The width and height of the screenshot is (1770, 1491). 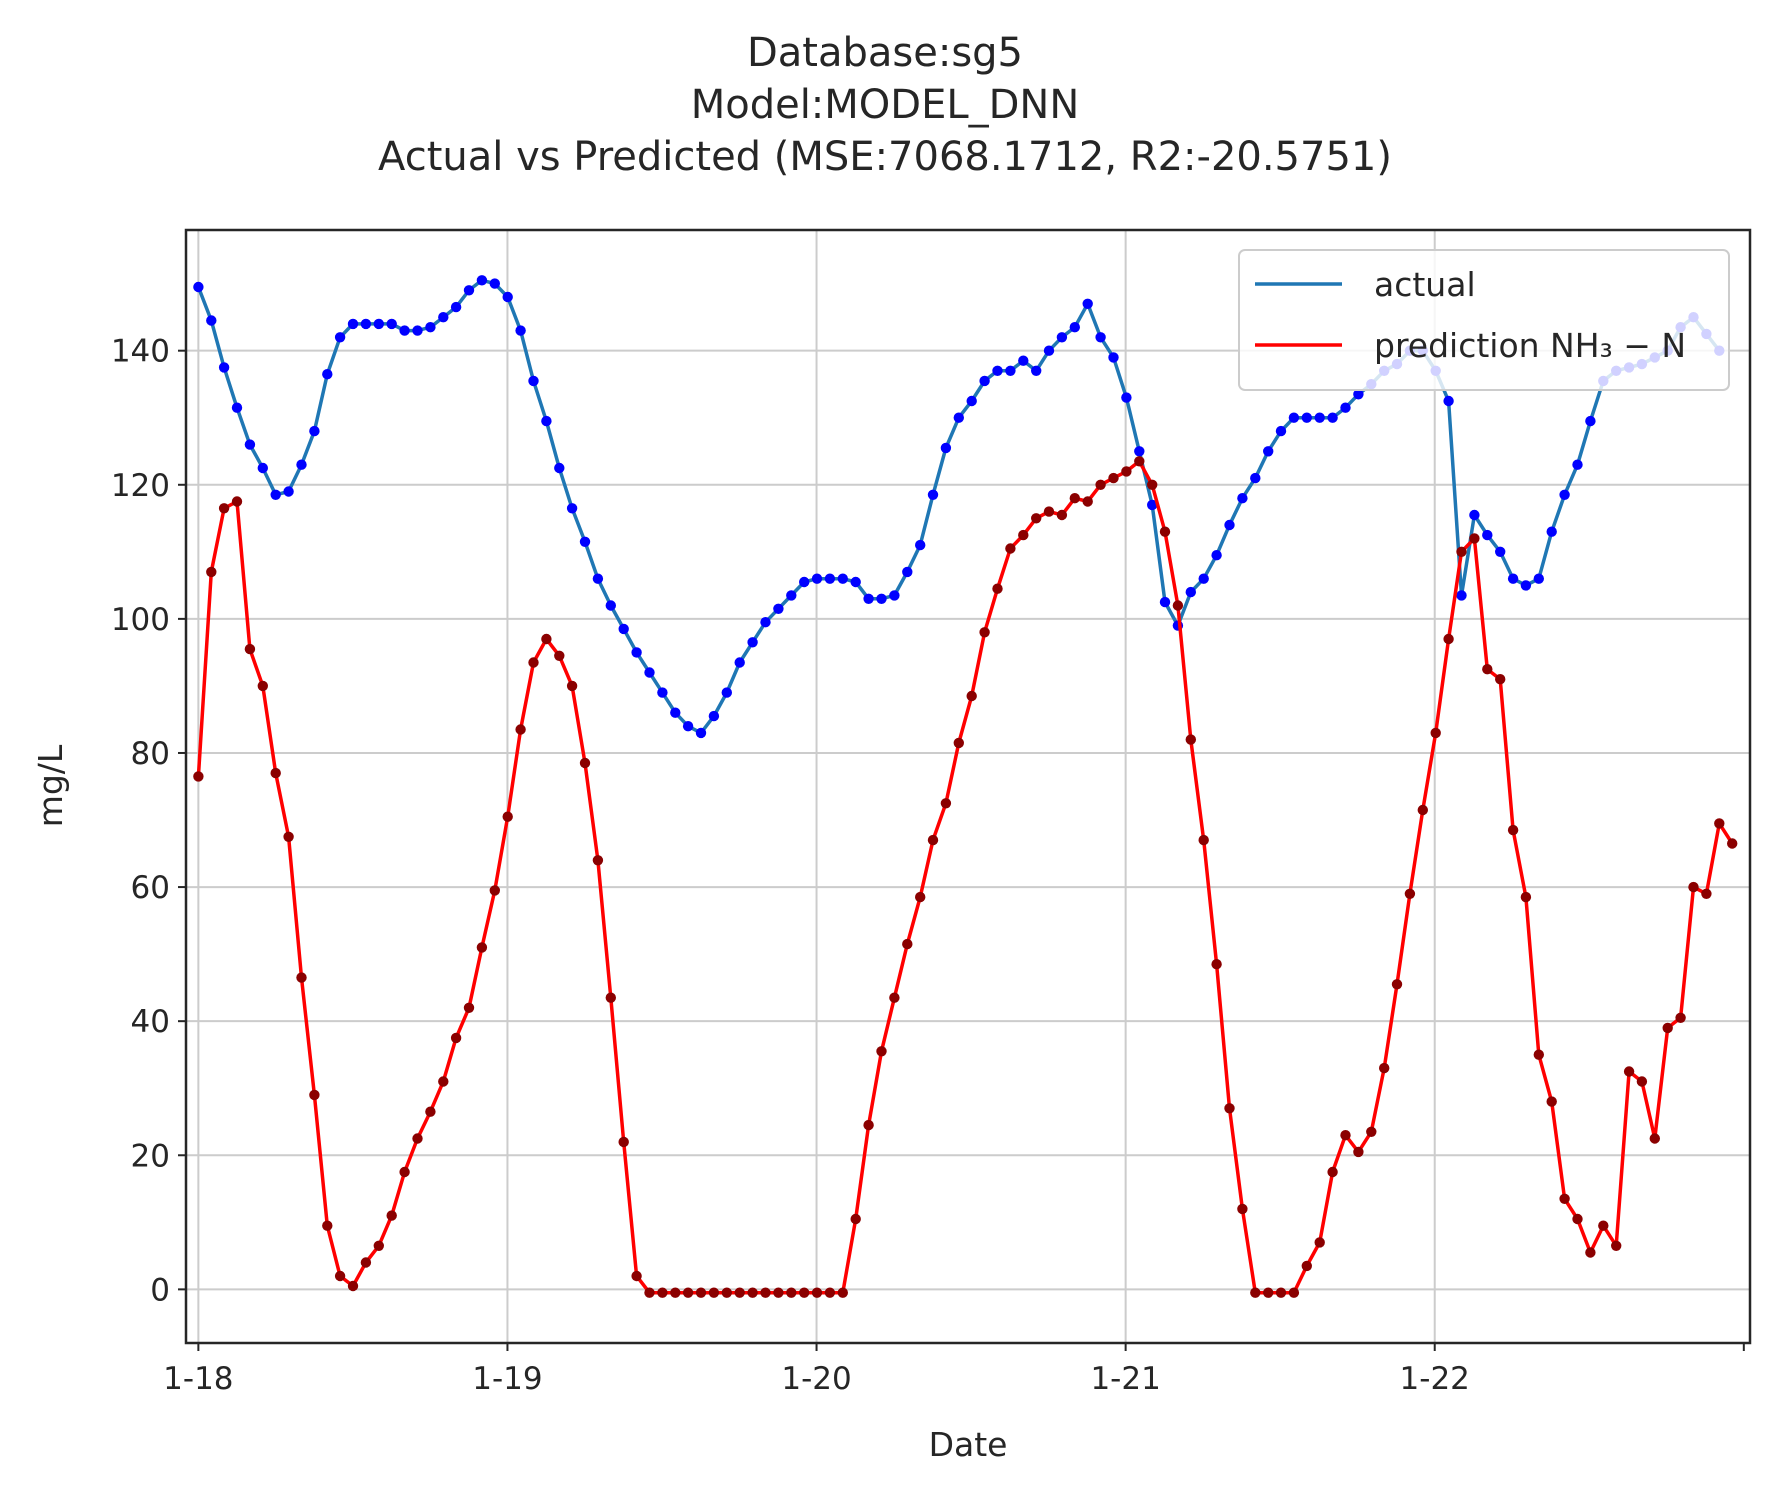 What do you see at coordinates (507, 1379) in the screenshot?
I see `x-tick-label: 1-19` at bounding box center [507, 1379].